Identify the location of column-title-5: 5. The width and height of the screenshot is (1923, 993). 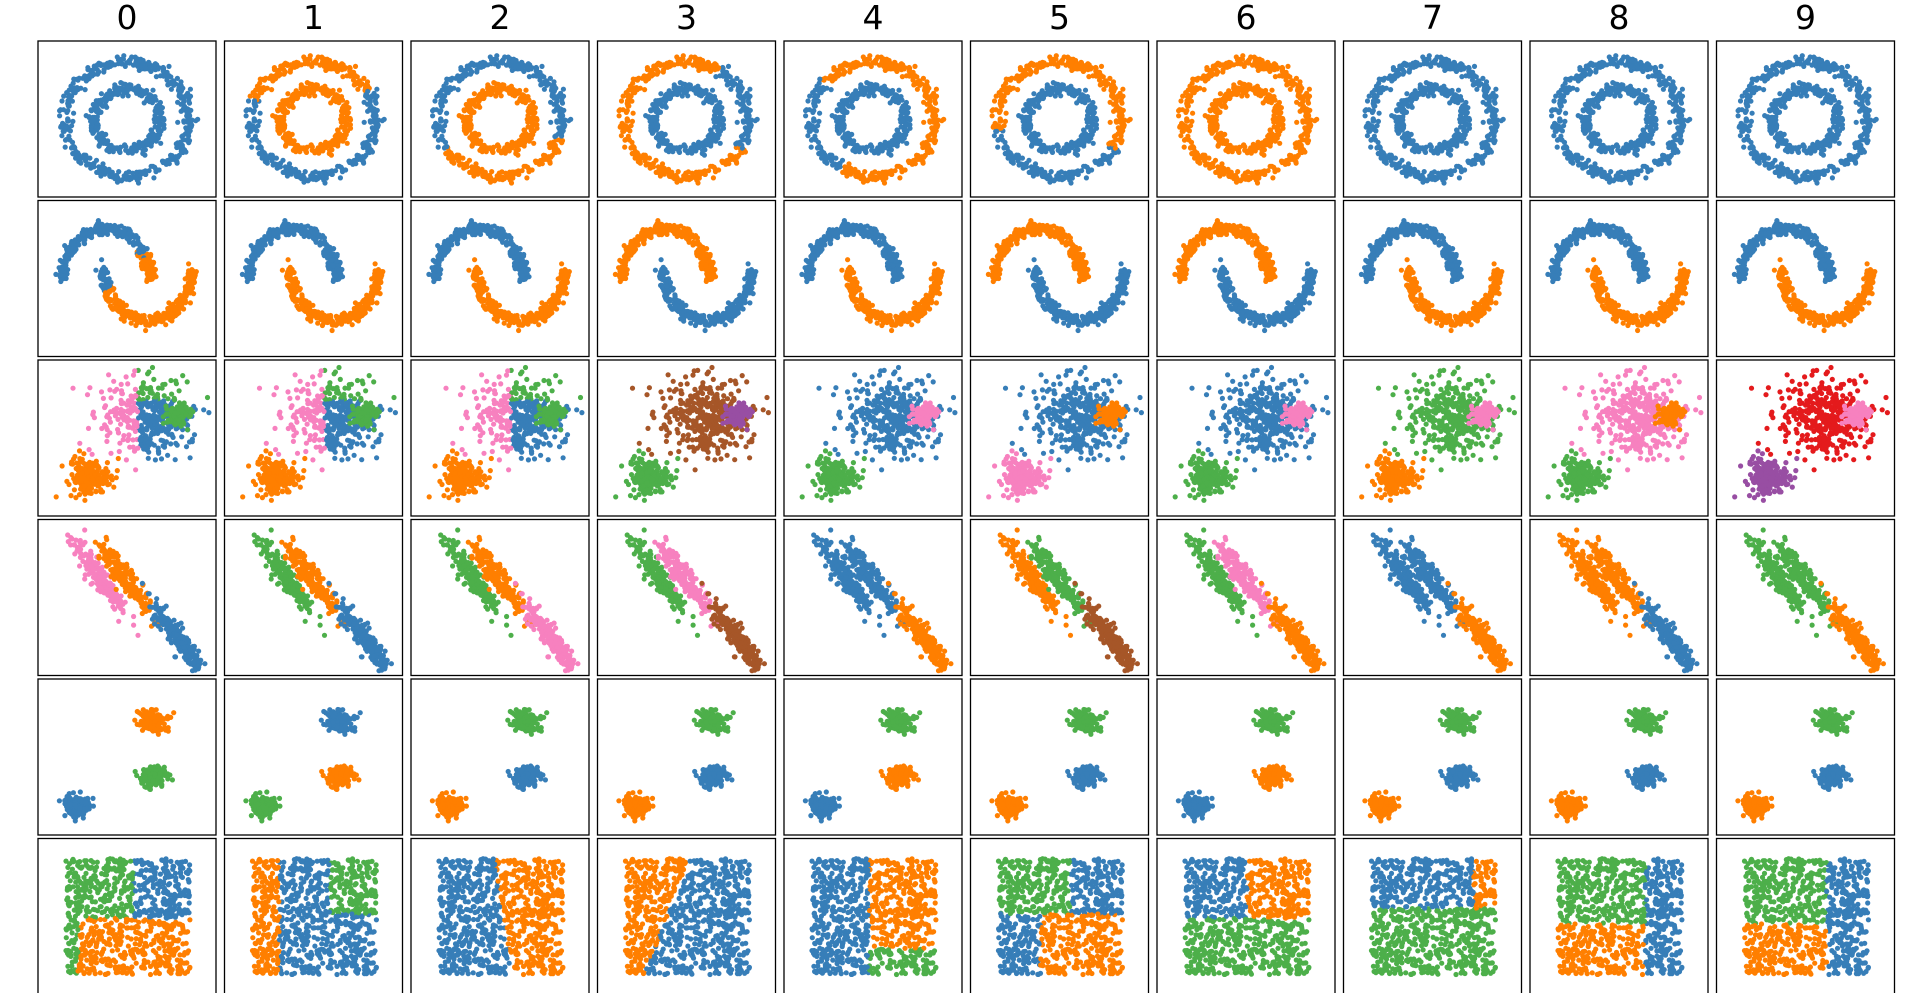
(1059, 18).